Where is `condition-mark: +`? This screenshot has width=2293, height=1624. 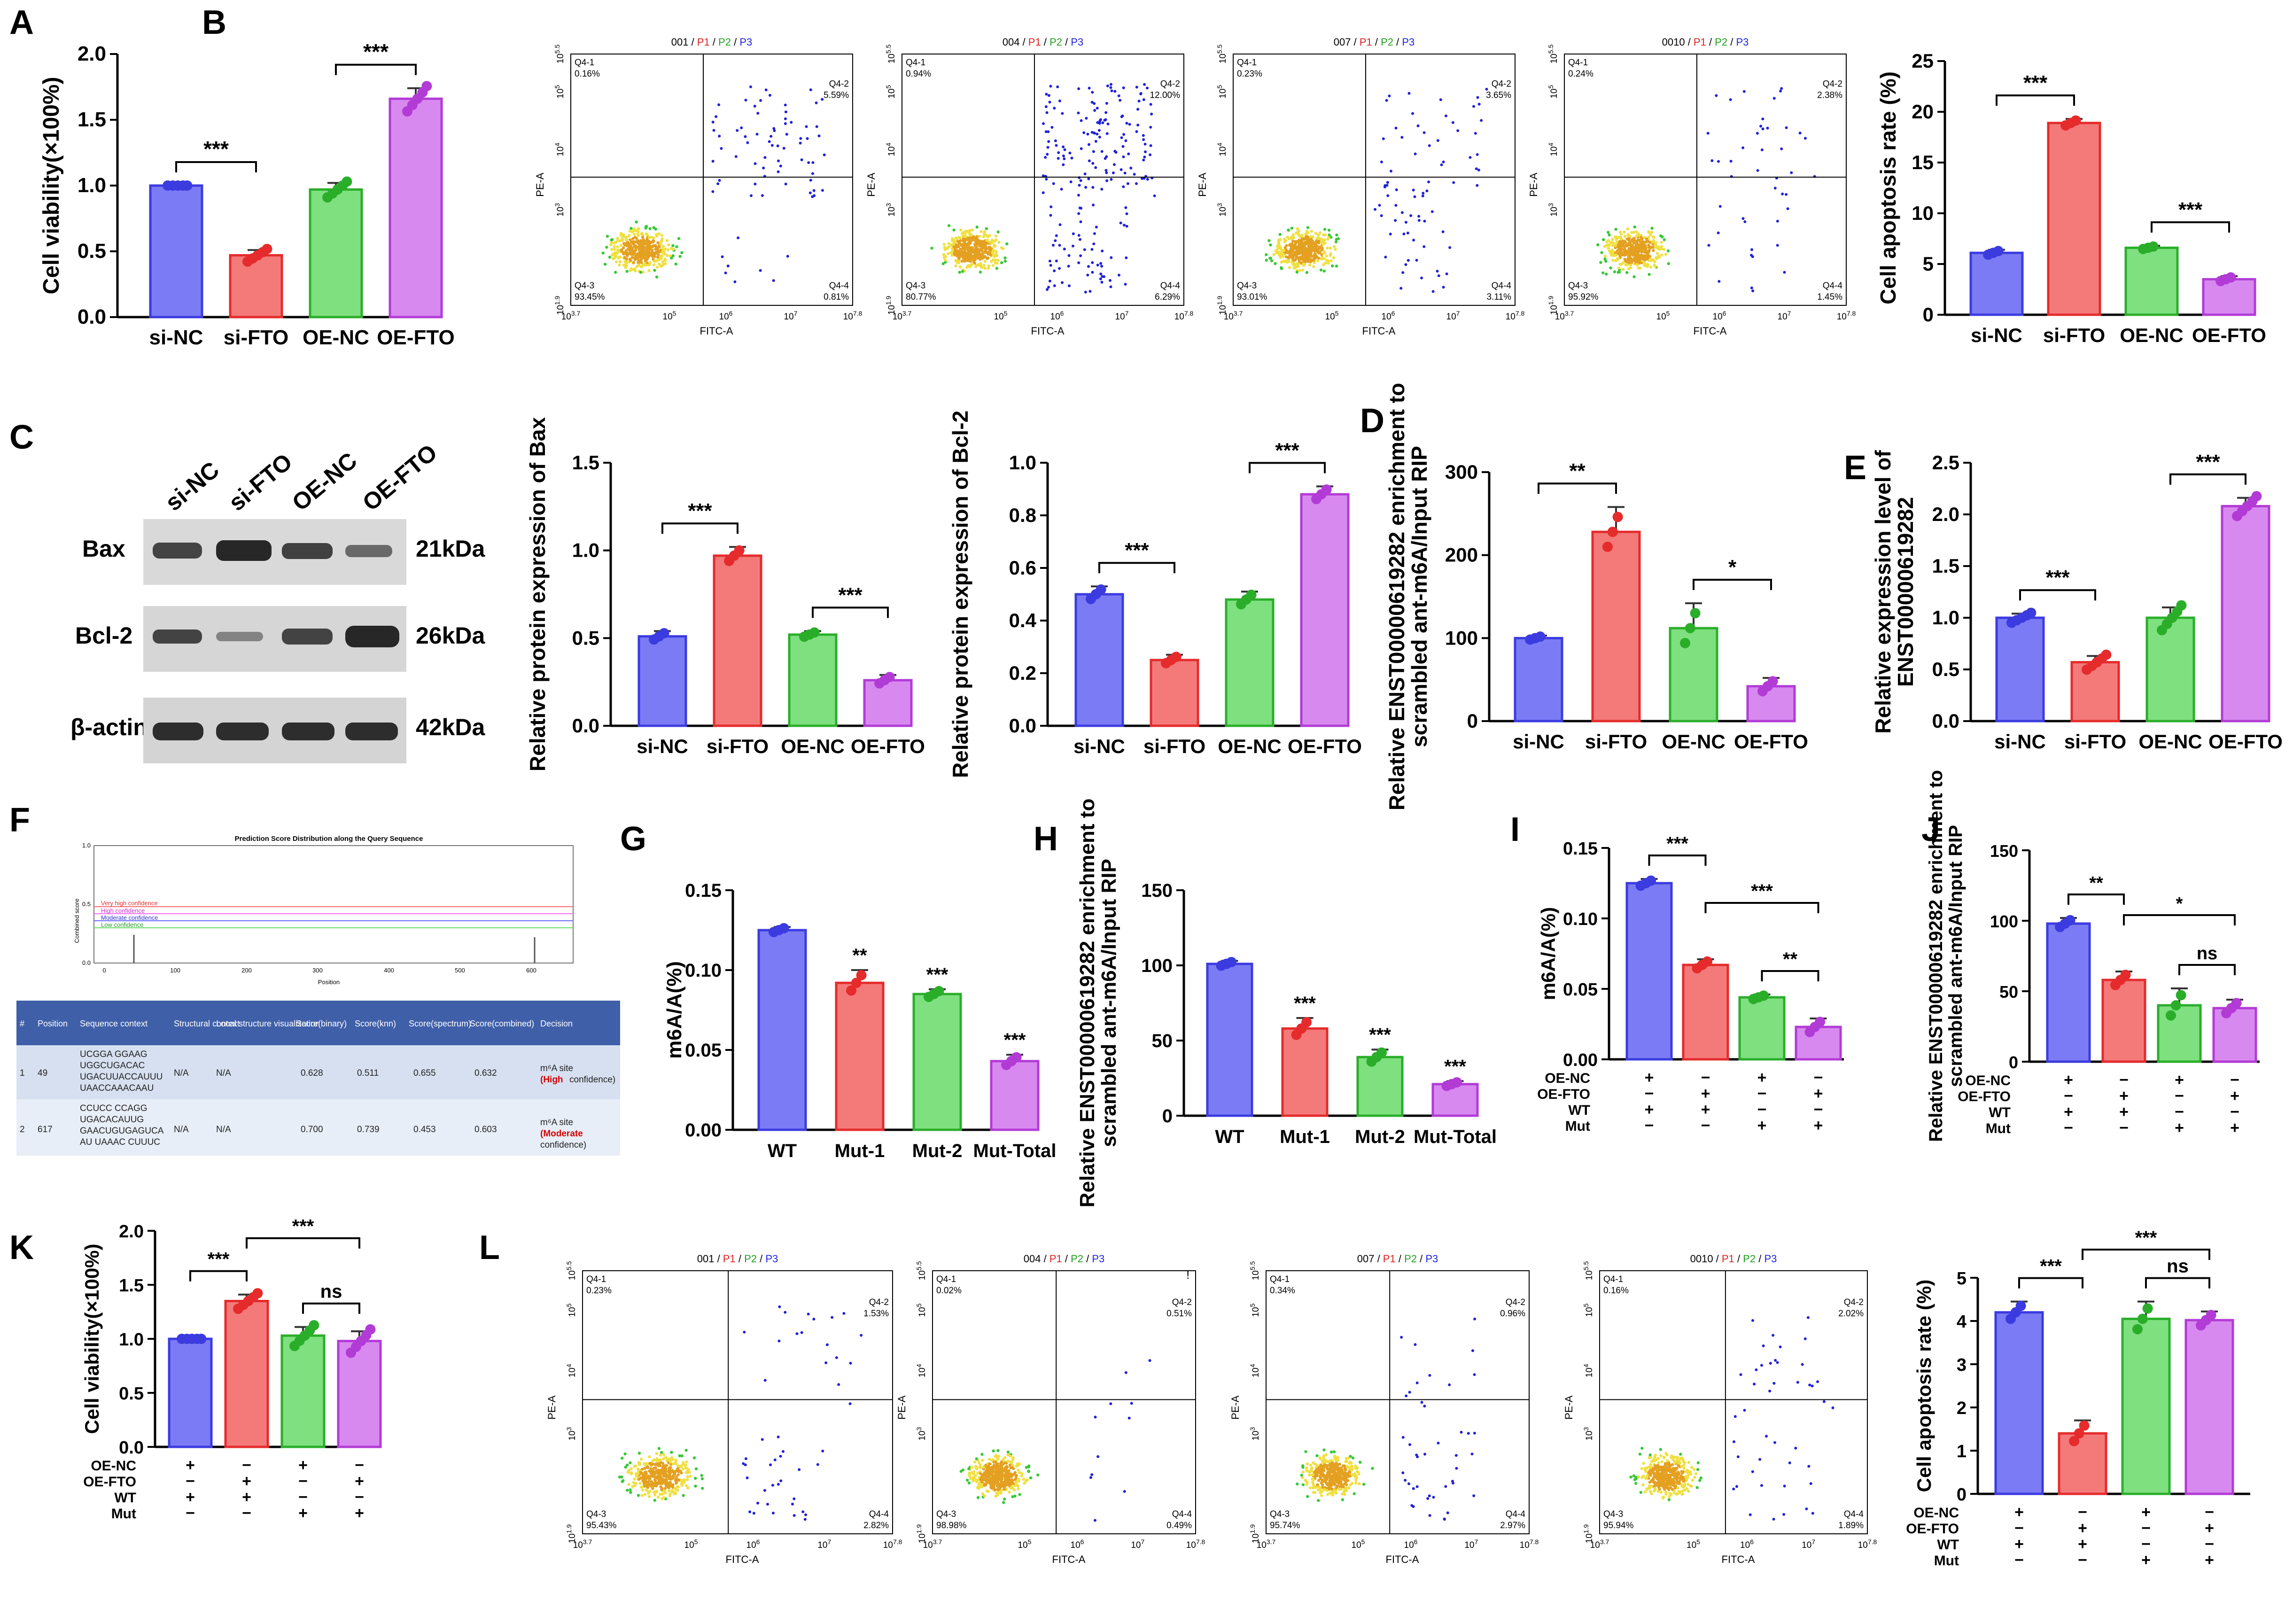
condition-mark: + is located at coordinates (303, 1513).